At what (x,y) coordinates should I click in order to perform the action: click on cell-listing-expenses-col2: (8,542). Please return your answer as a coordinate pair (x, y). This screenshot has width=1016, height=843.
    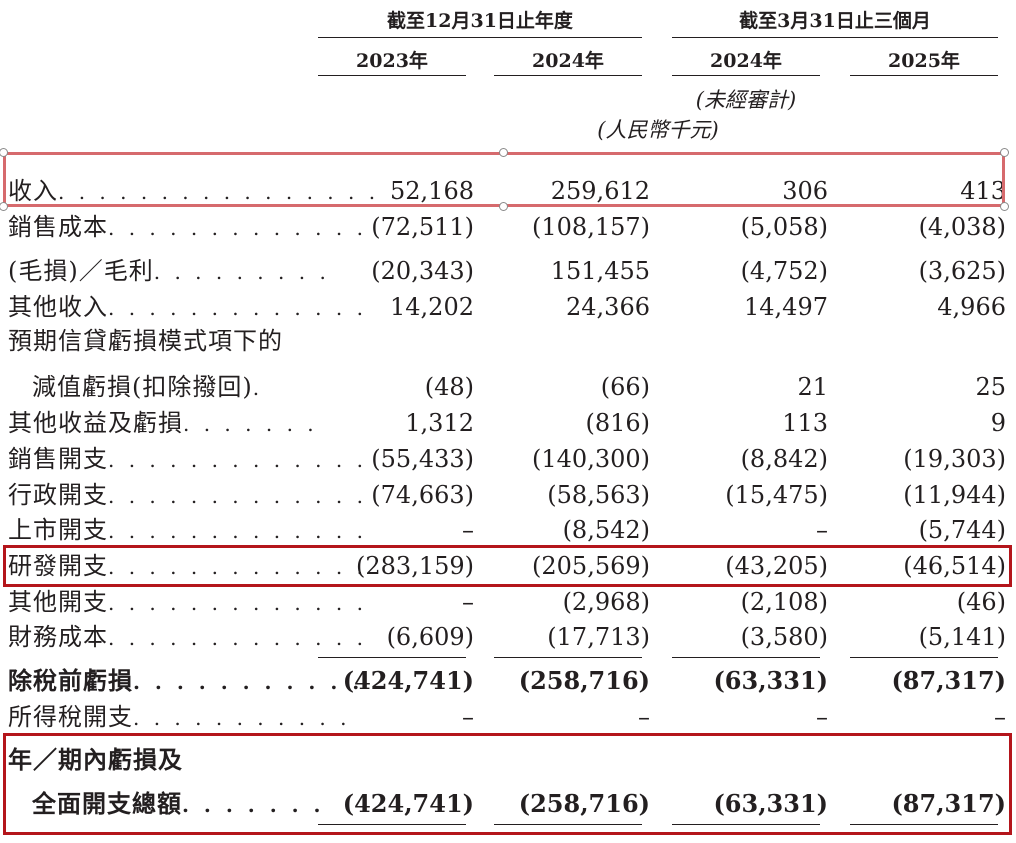
    Looking at the image, I should click on (606, 530).